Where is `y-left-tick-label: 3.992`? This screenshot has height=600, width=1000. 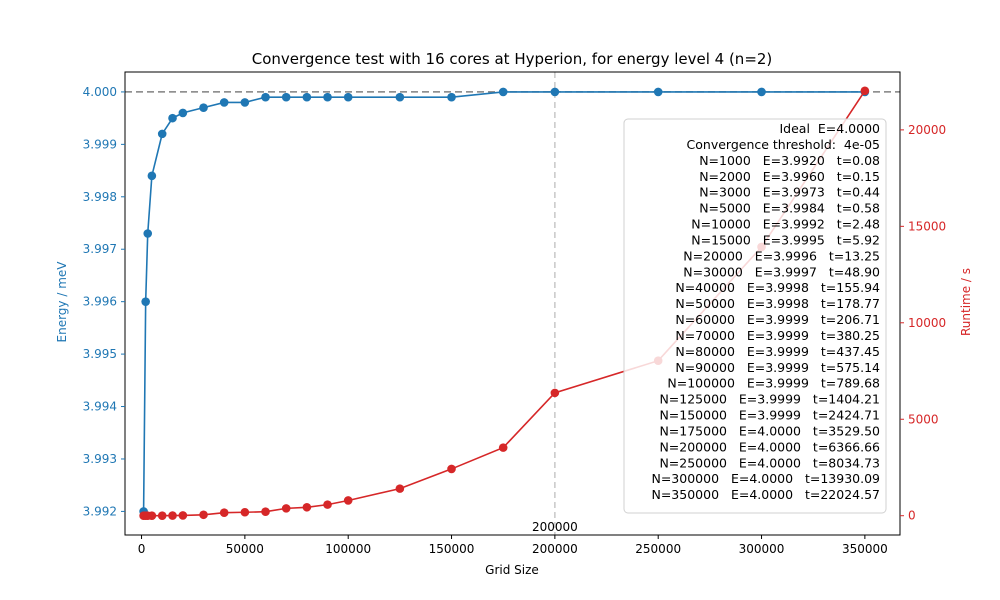
y-left-tick-label: 3.992 is located at coordinates (100, 511).